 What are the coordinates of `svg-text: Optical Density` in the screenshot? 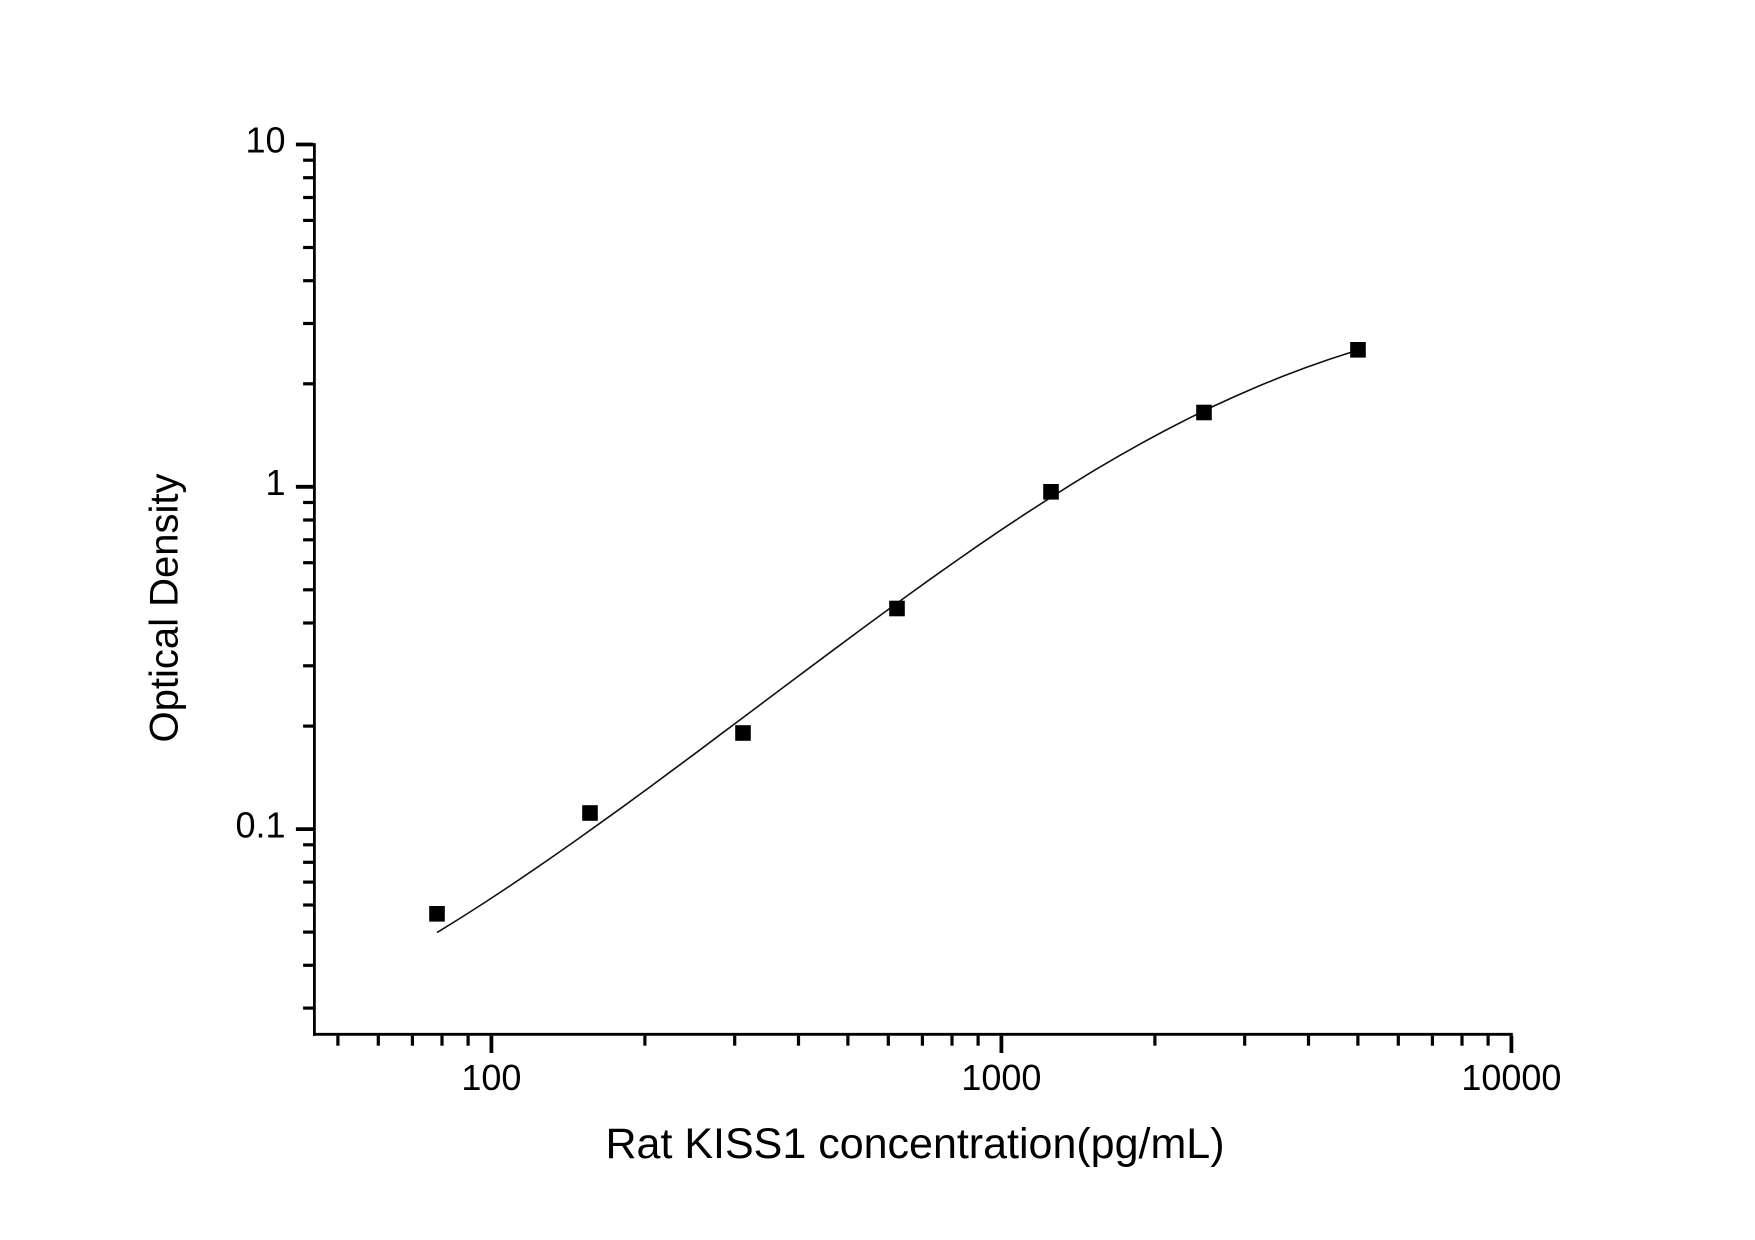 It's located at (165, 608).